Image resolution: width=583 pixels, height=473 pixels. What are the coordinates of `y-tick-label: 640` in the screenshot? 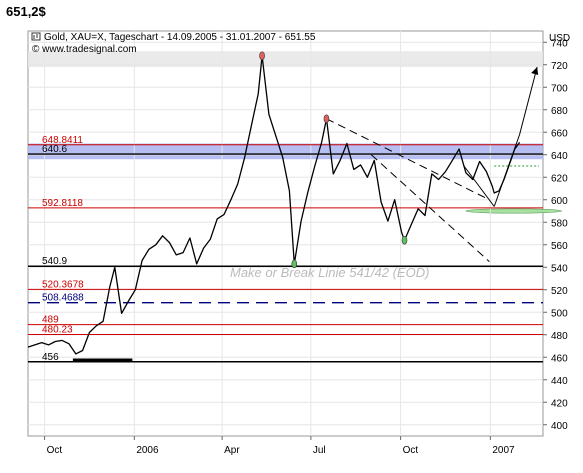 It's located at (559, 156).